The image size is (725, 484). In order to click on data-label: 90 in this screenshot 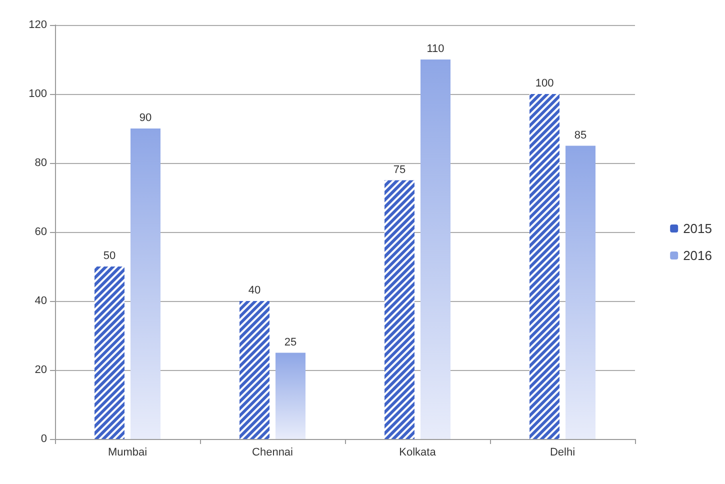, I will do `click(145, 118)`.